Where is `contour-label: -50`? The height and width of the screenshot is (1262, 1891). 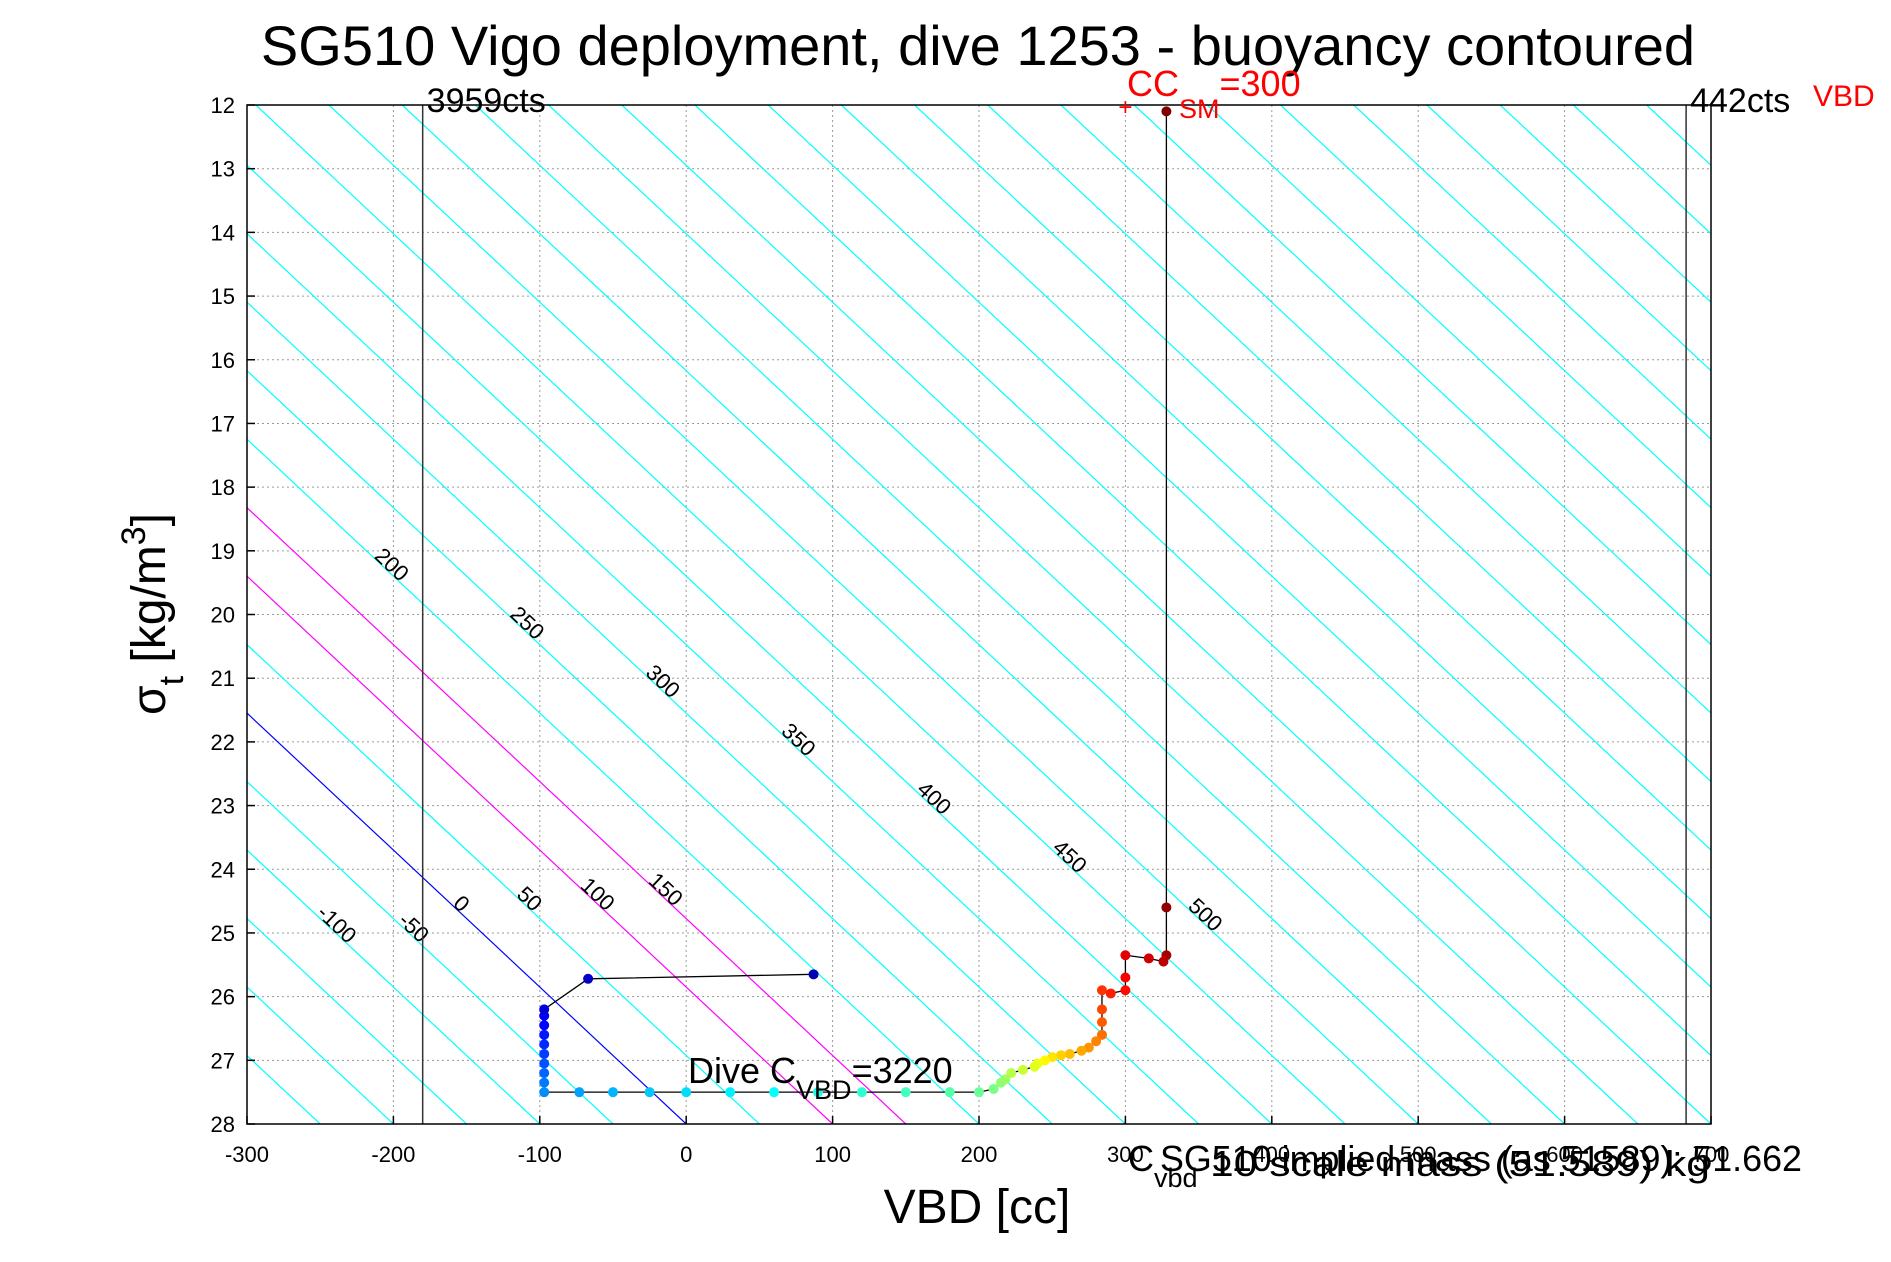
contour-label: -50 is located at coordinates (414, 927).